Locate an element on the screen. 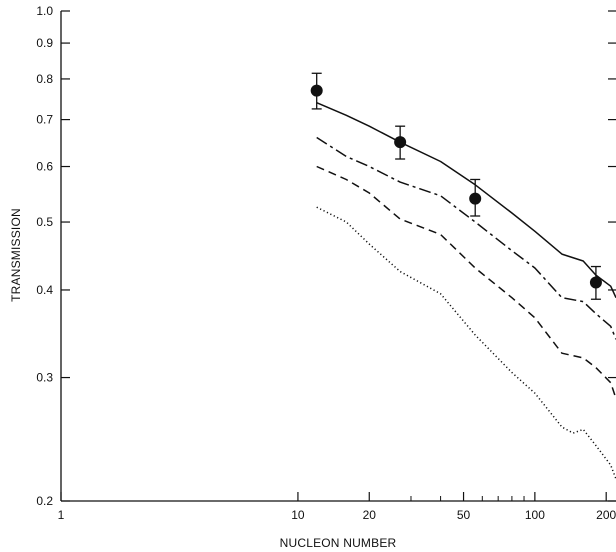 This screenshot has width=616, height=552. y-tick-label: 0.2 is located at coordinates (44, 501).